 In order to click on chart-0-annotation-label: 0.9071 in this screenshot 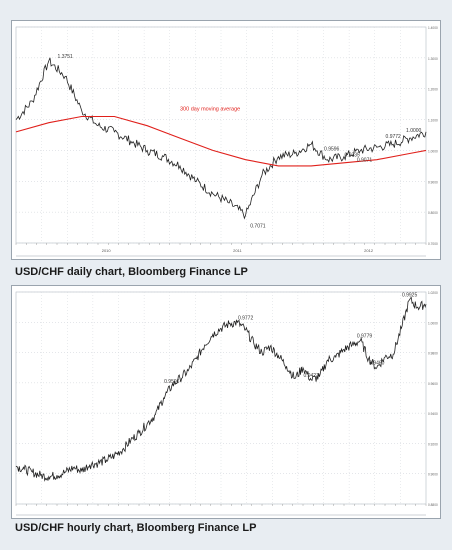, I will do `click(365, 160)`.